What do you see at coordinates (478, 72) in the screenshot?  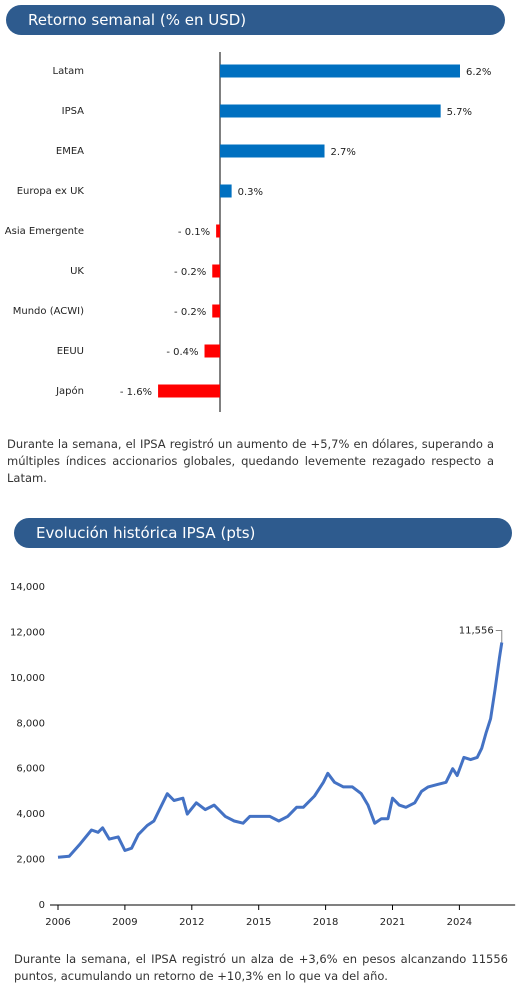 I see `value-label: 6.2%` at bounding box center [478, 72].